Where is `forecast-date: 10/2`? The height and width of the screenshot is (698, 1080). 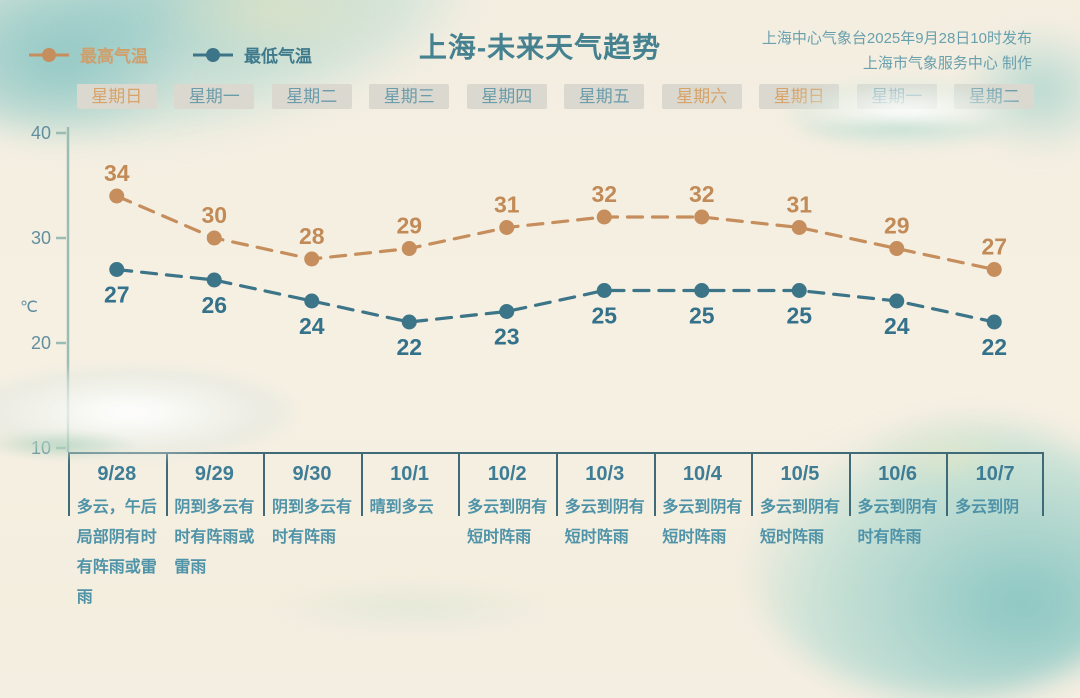
forecast-date: 10/2 is located at coordinates (507, 474).